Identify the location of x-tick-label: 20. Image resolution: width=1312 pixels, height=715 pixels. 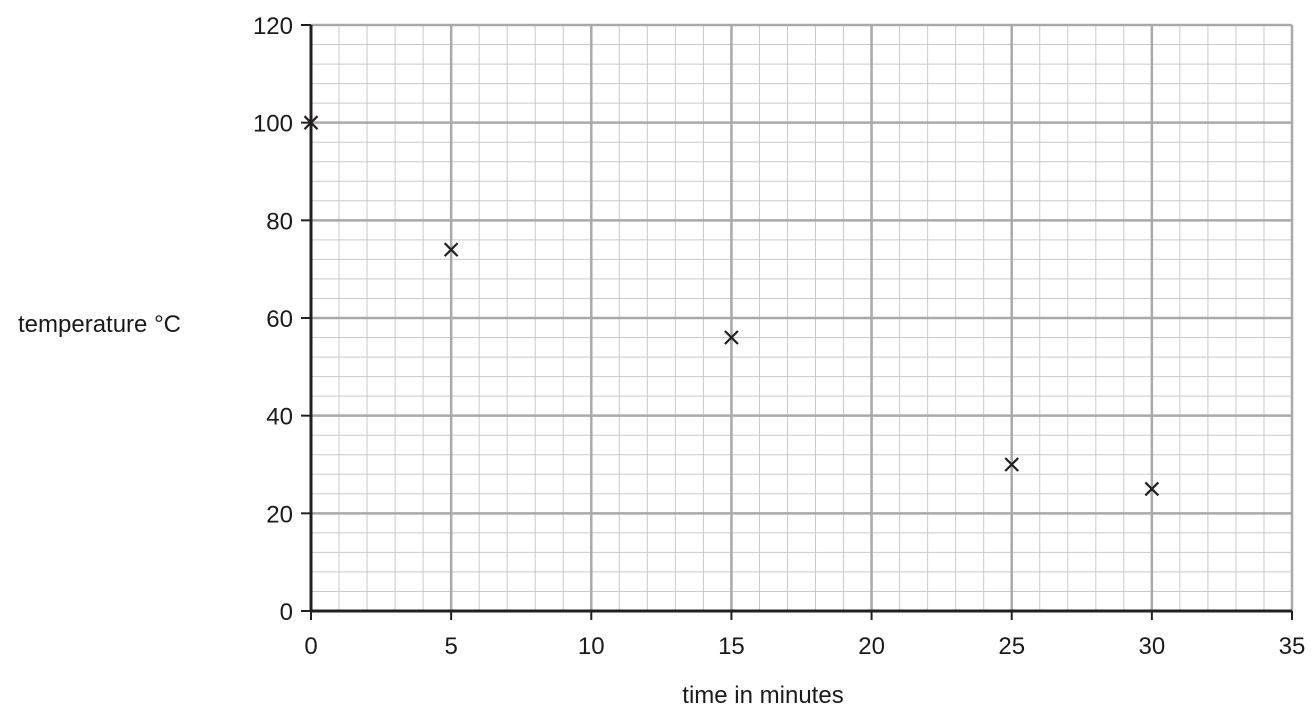
(871, 646).